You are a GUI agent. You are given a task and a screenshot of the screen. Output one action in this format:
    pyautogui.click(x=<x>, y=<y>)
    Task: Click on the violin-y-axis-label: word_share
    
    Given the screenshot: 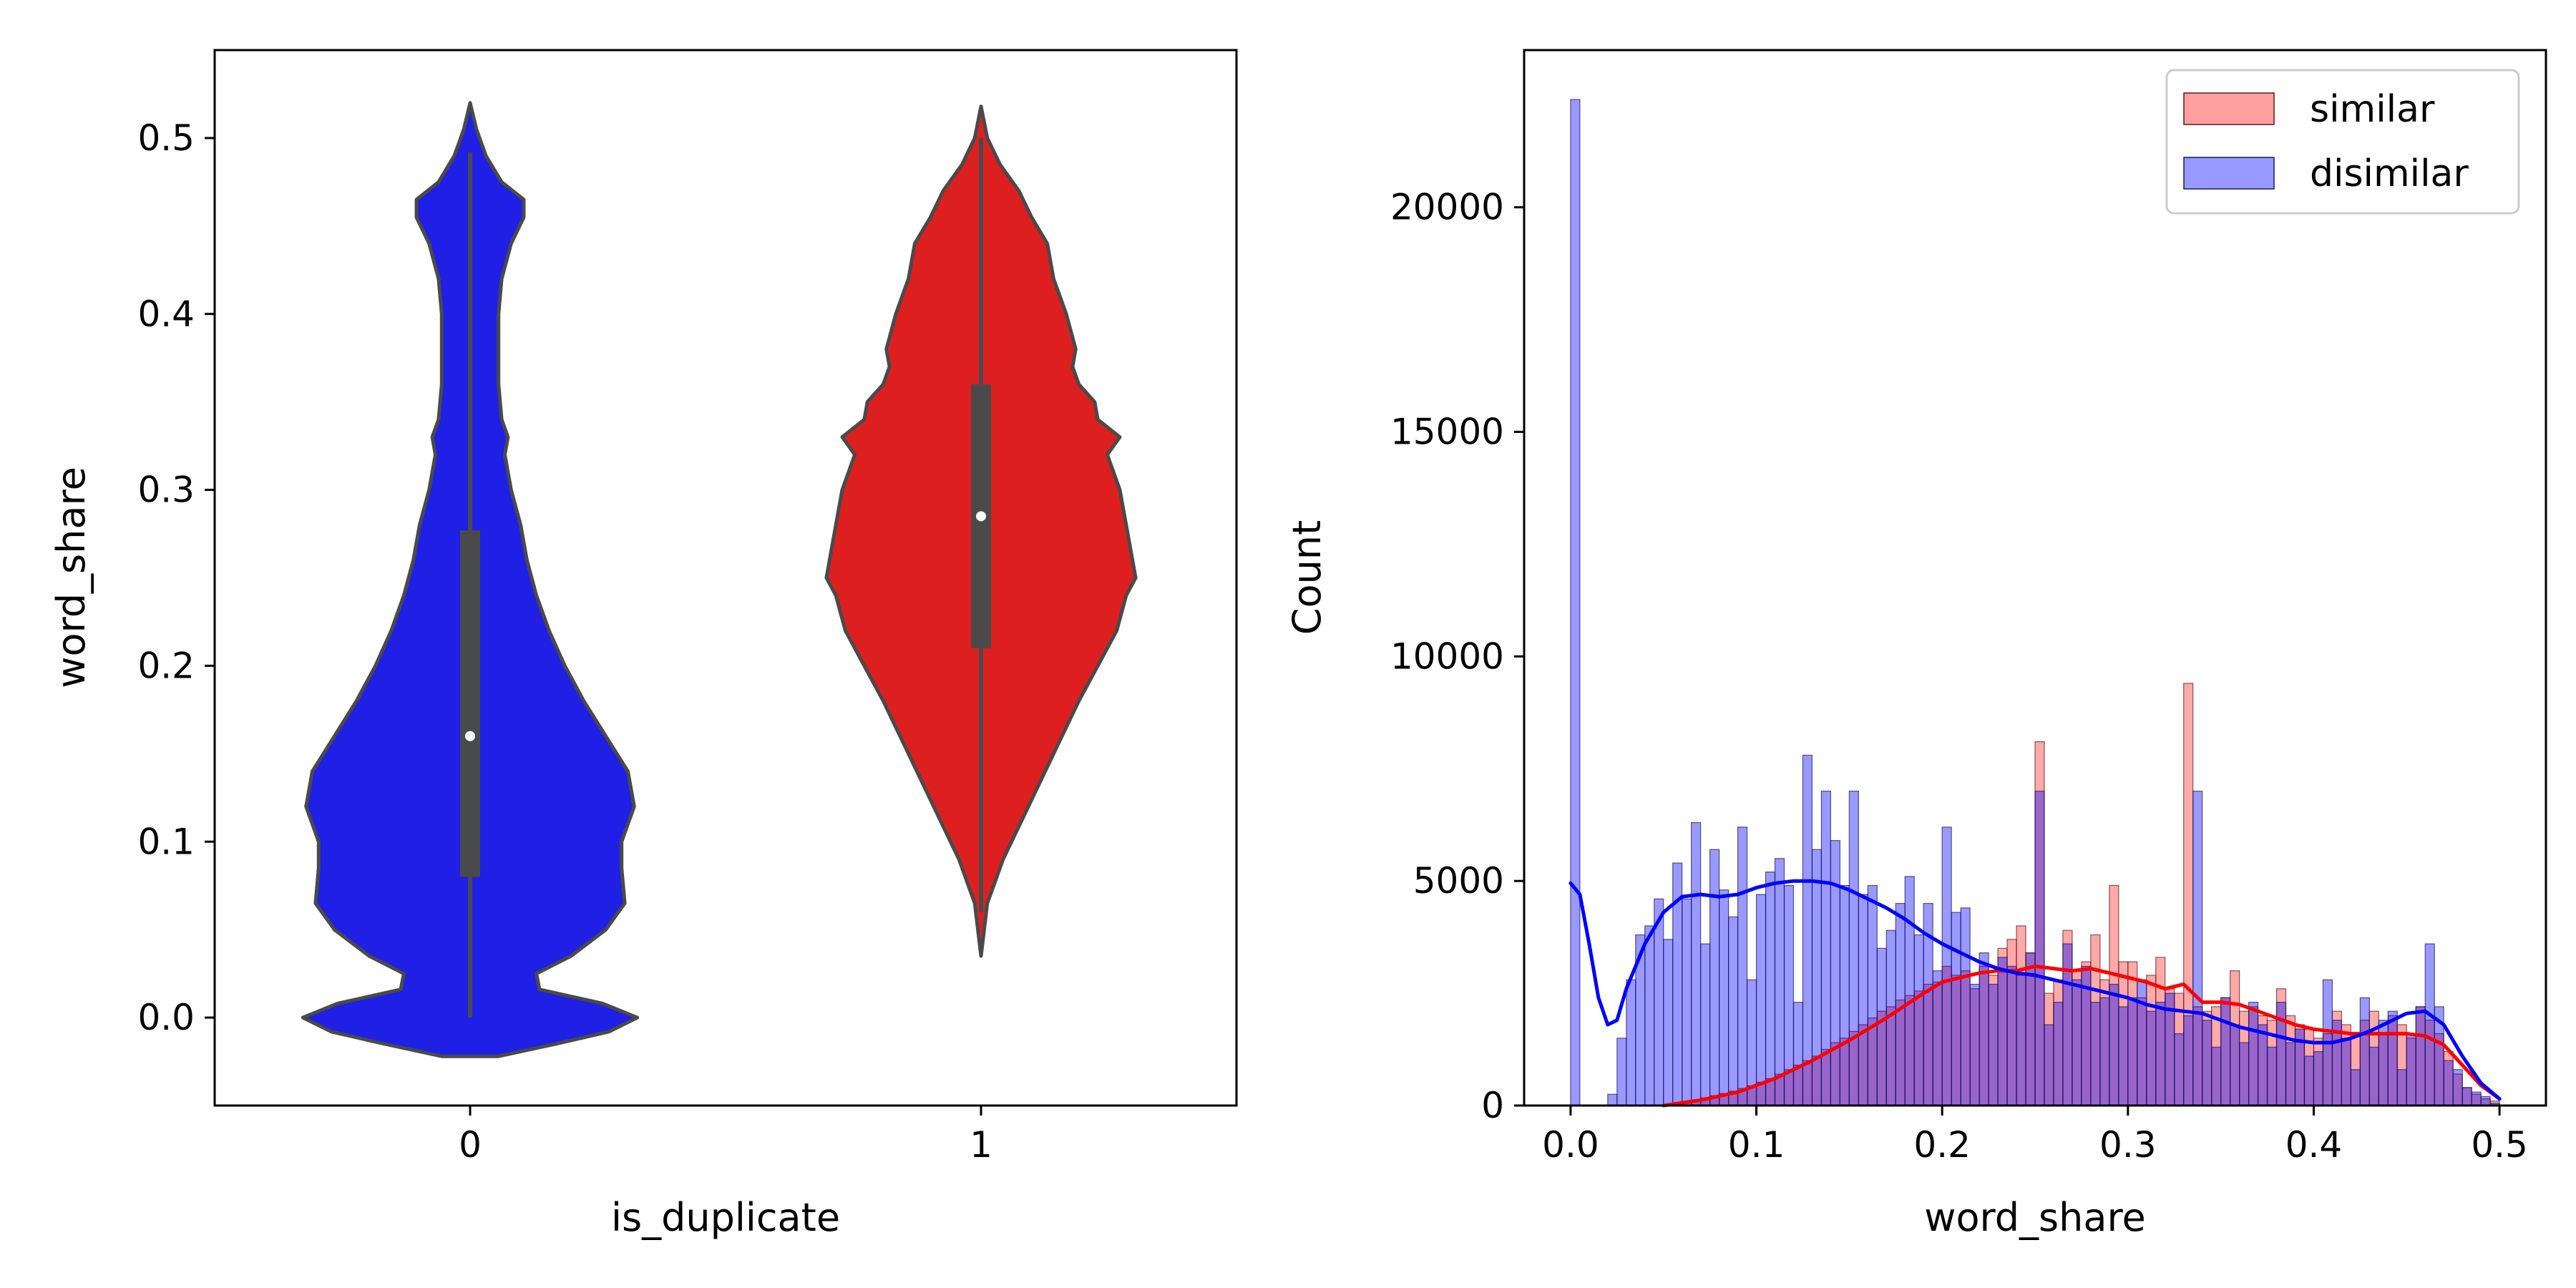 What is the action you would take?
    pyautogui.click(x=71, y=577)
    